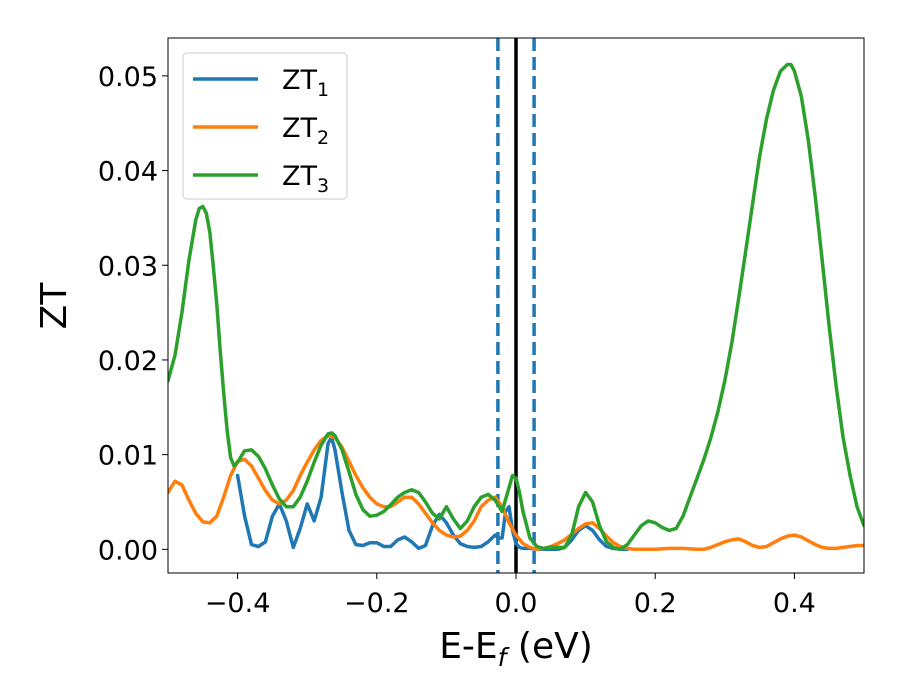 The image size is (900, 700). What do you see at coordinates (128, 172) in the screenshot?
I see `y-tick-label: 0.04` at bounding box center [128, 172].